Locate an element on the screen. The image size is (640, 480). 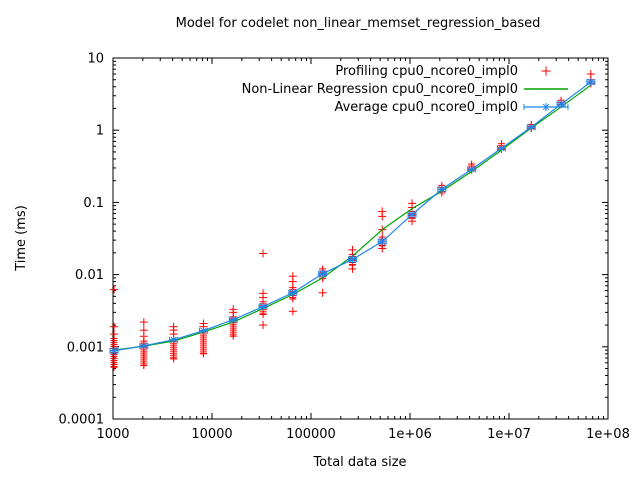
y-tick-label: 1 is located at coordinates (100, 131).